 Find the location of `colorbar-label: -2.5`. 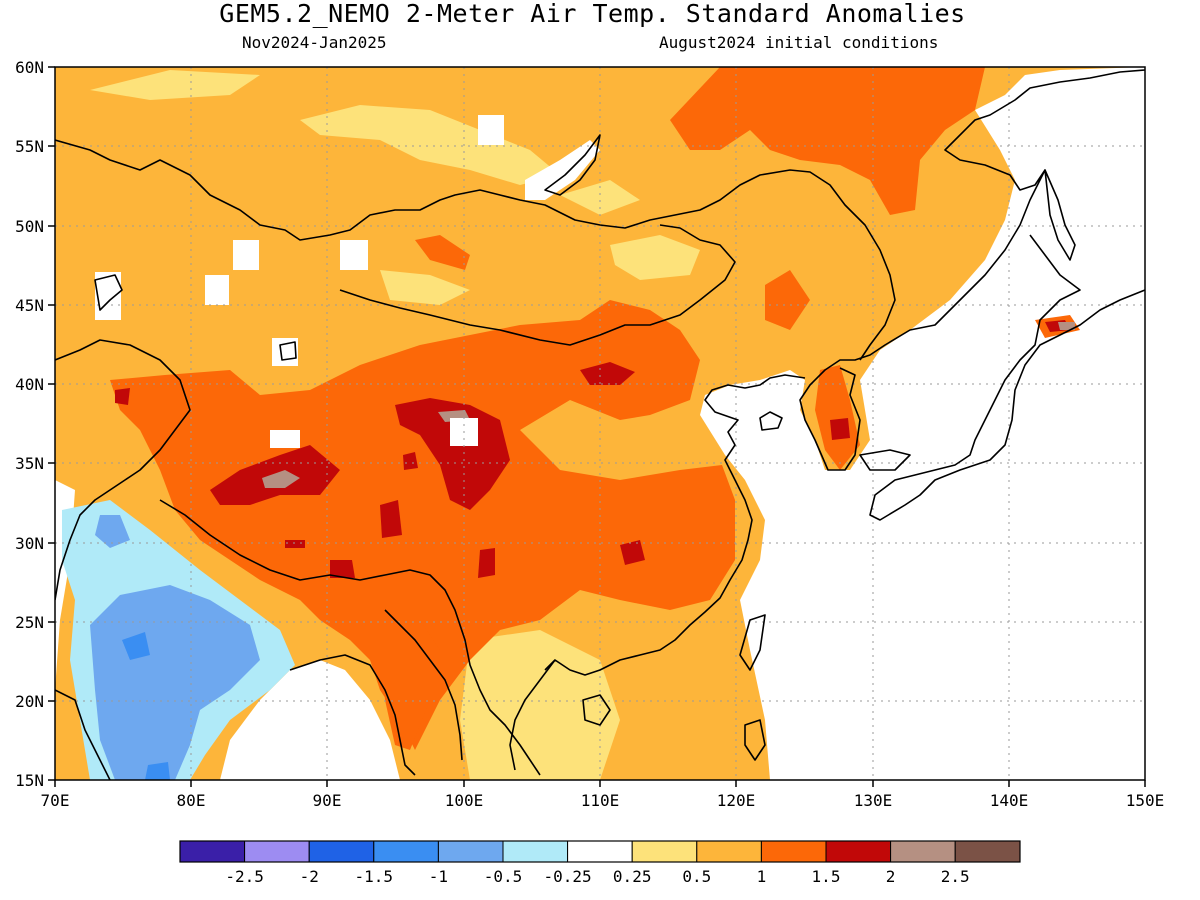

colorbar-label: -2.5 is located at coordinates (244, 876).